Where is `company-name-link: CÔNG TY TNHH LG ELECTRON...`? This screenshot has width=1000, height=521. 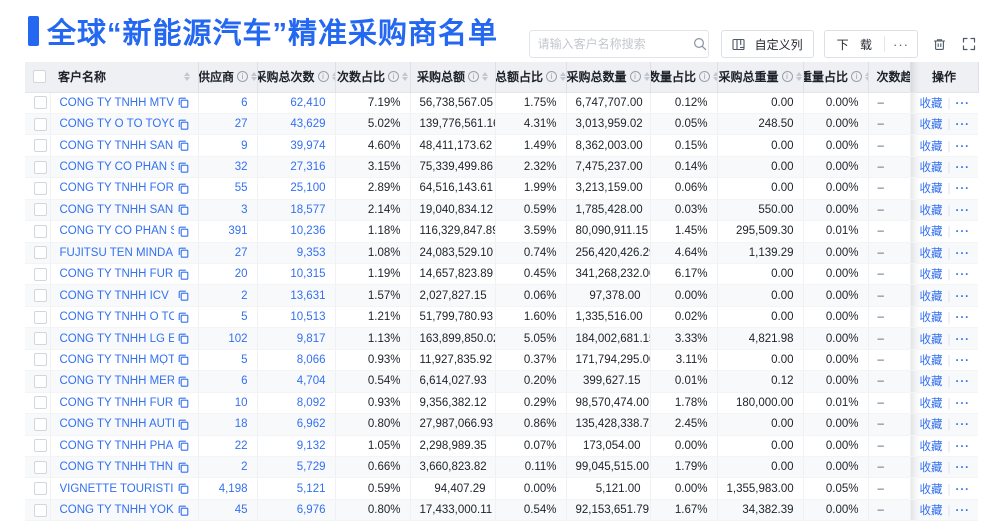 company-name-link: CÔNG TY TNHH LG ELECTRON... is located at coordinates (116, 338).